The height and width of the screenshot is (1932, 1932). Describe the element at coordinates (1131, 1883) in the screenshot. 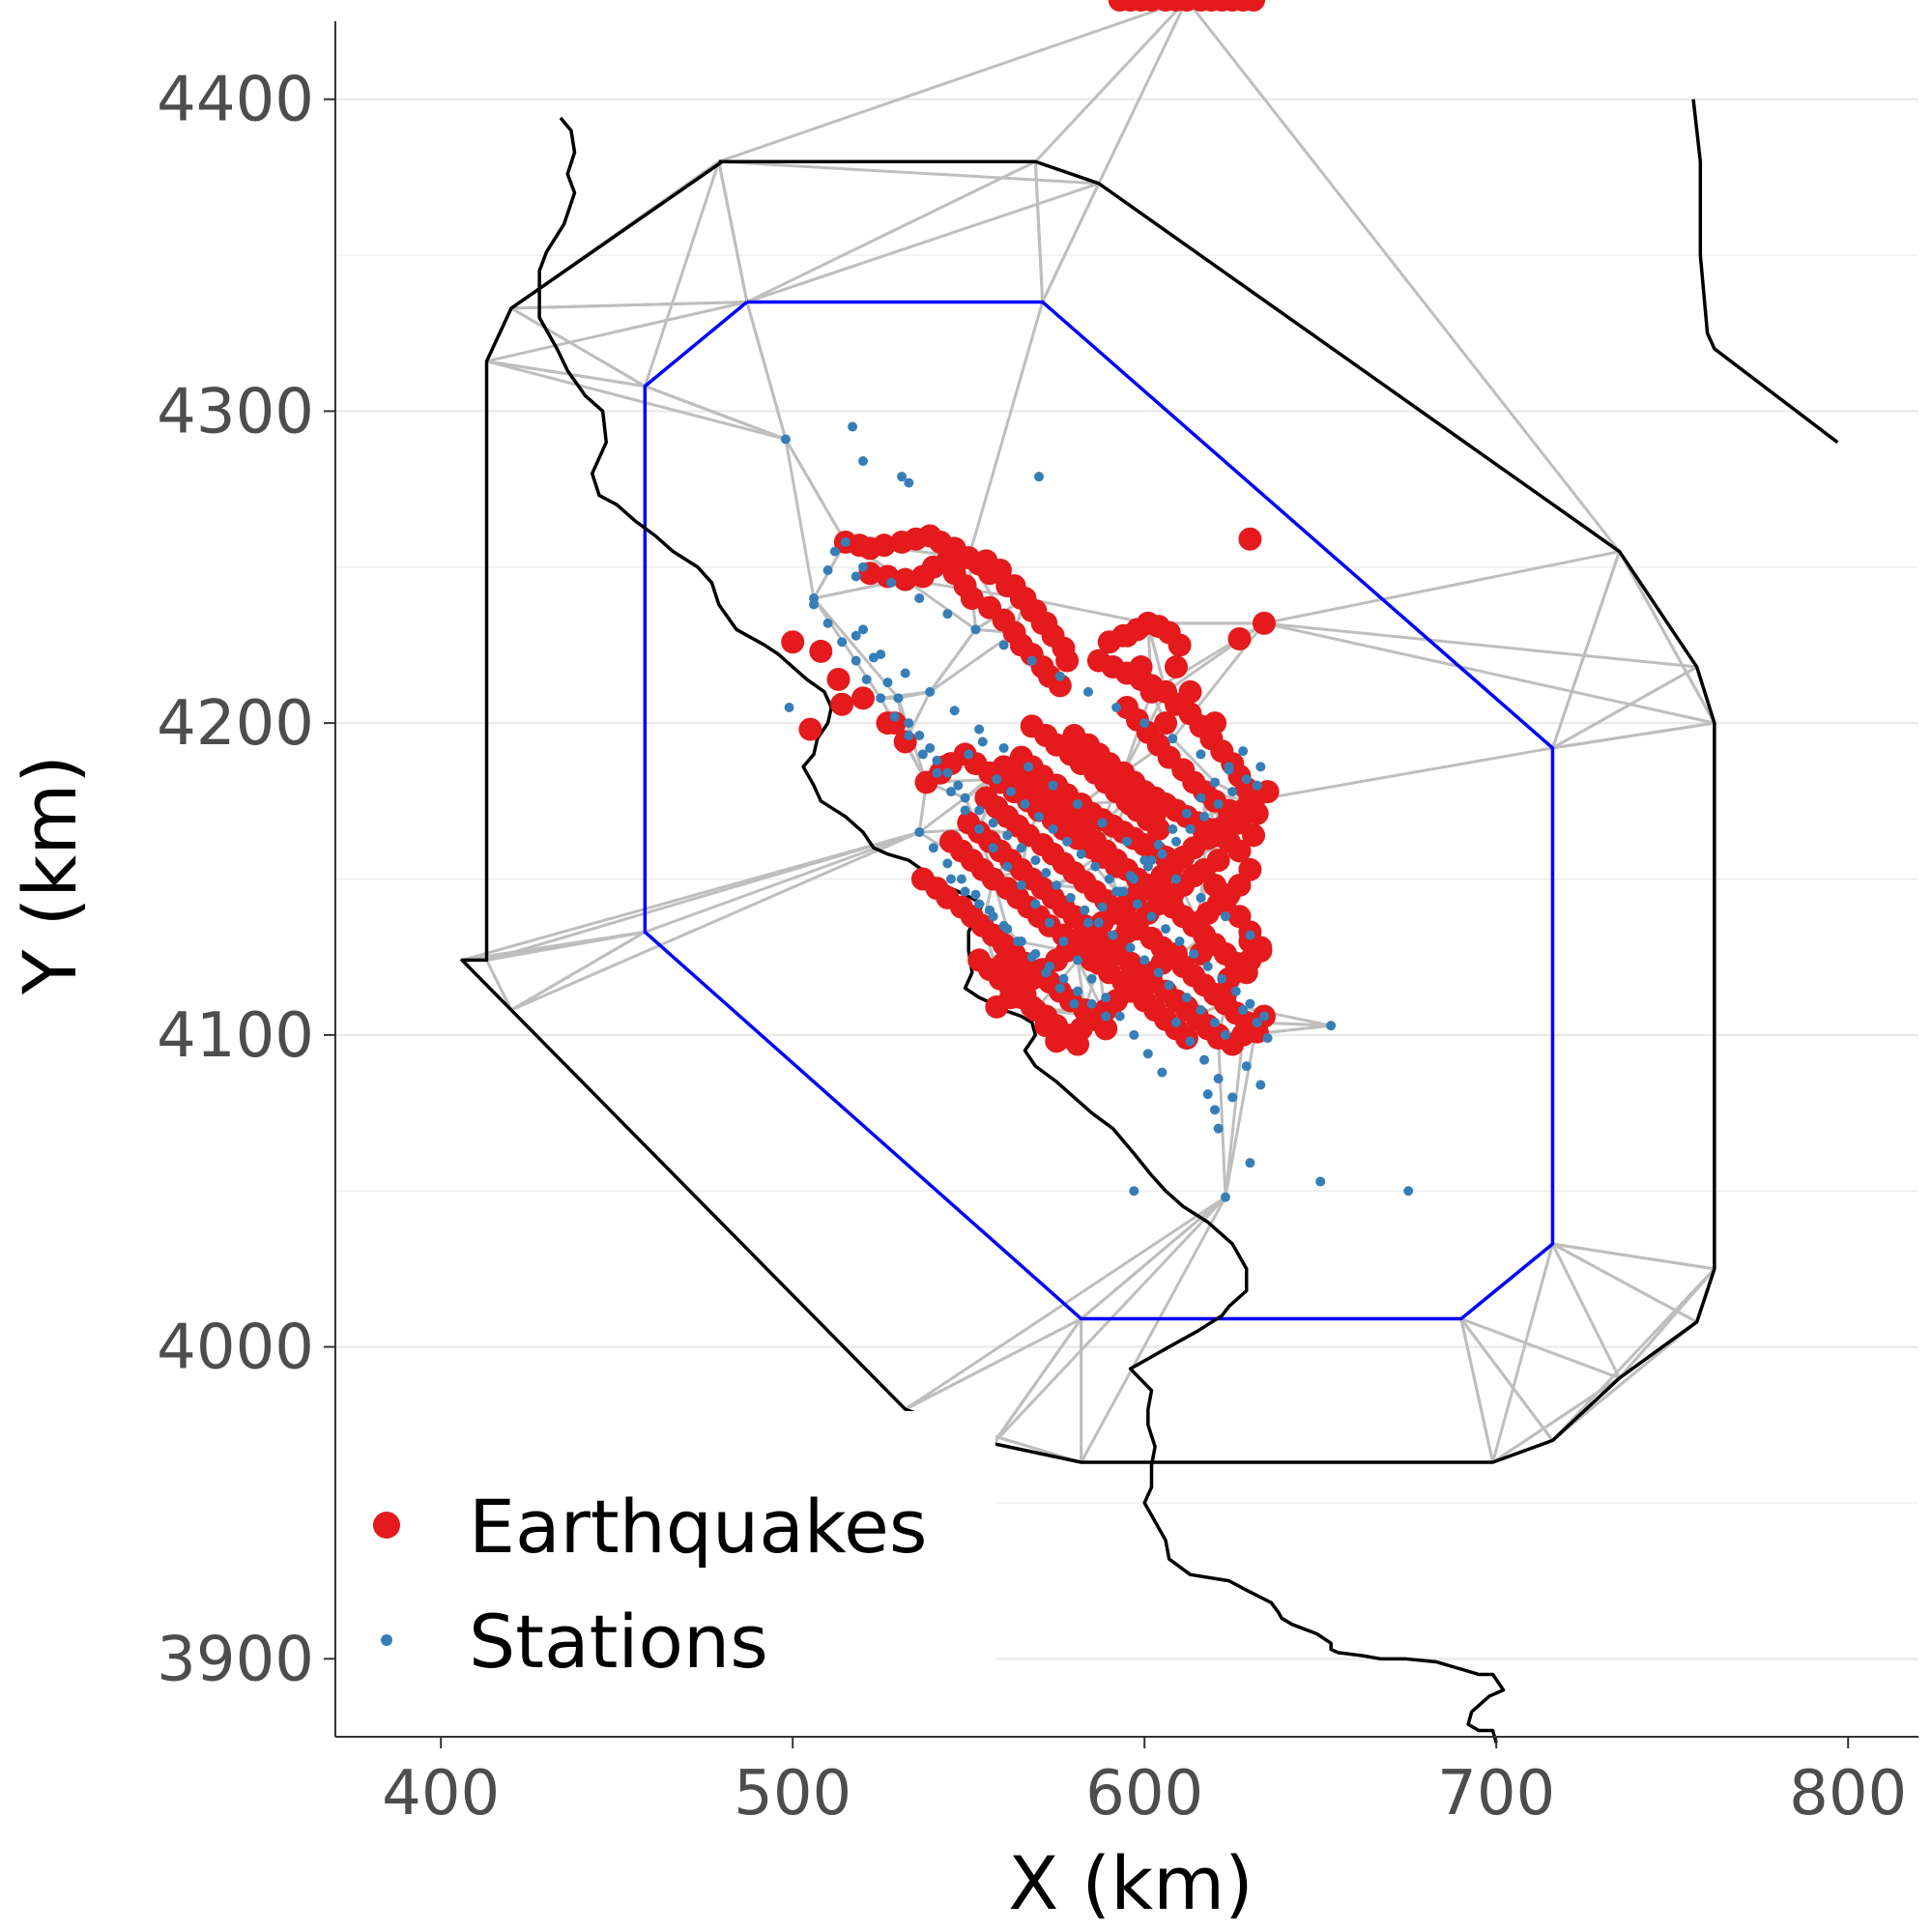

I see `x-axis-title: X (km)` at that location.